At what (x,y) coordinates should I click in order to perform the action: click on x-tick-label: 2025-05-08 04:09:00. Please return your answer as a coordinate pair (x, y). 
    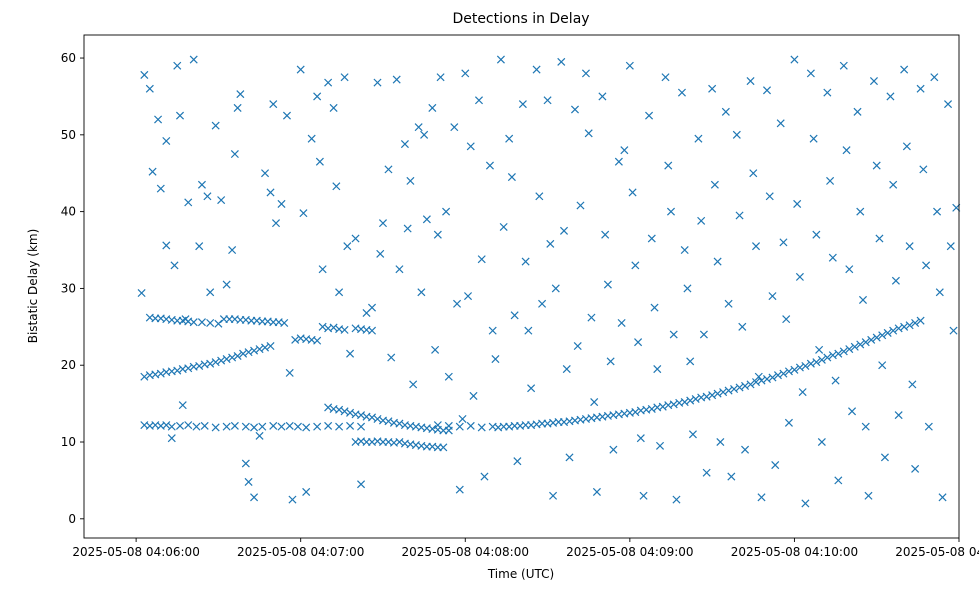
    Looking at the image, I should click on (629, 552).